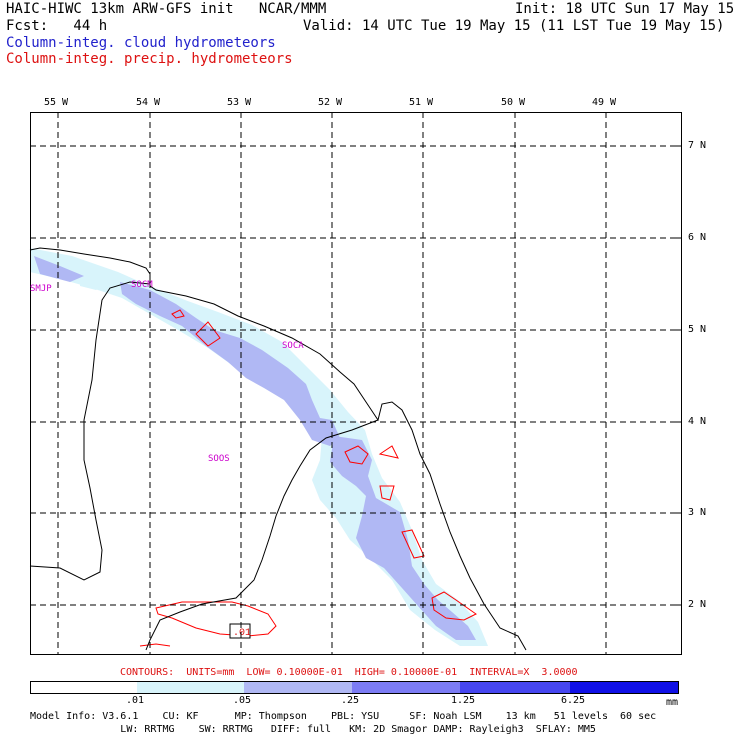  I want to click on init-time: Init: 18 UTC Sun 17 May 15, so click(625, 9).